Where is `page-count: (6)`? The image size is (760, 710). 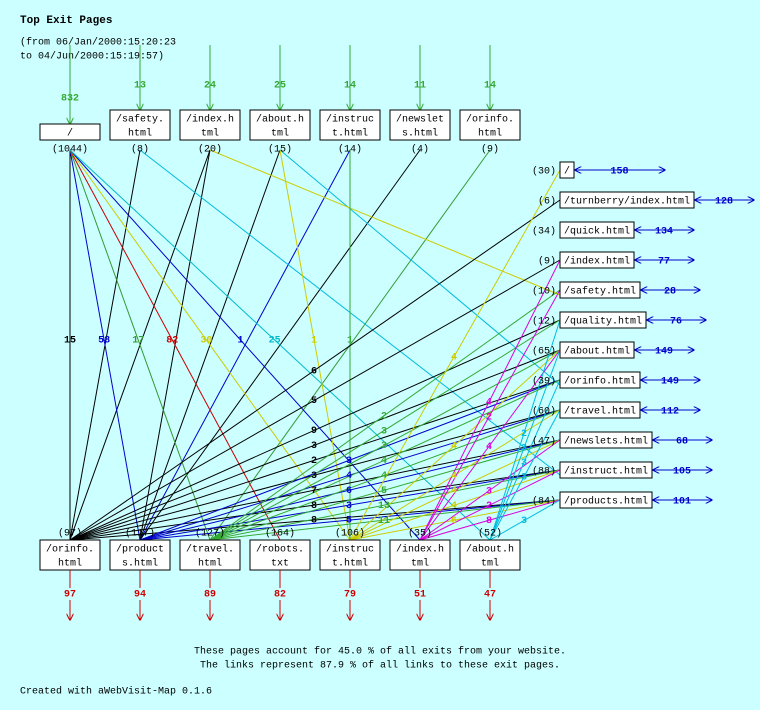 page-count: (6) is located at coordinates (547, 202).